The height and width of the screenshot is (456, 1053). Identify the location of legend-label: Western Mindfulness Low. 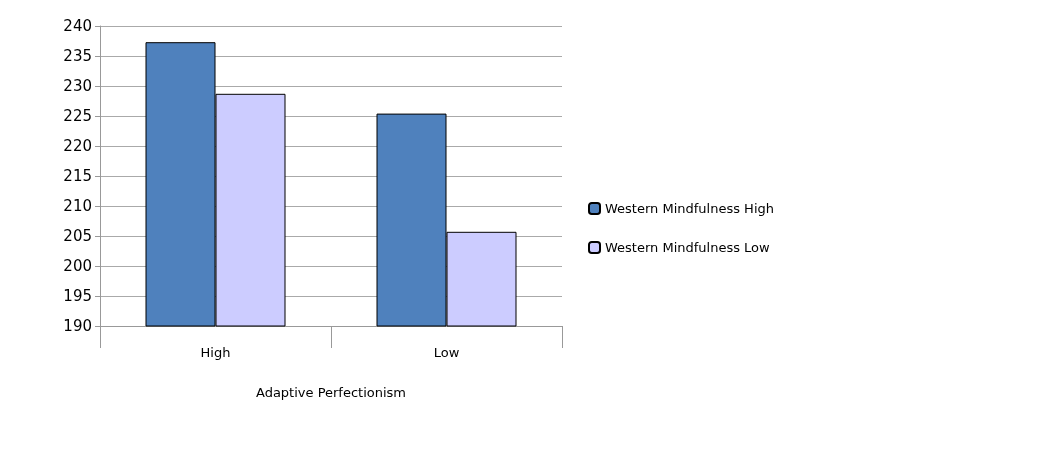
(688, 247).